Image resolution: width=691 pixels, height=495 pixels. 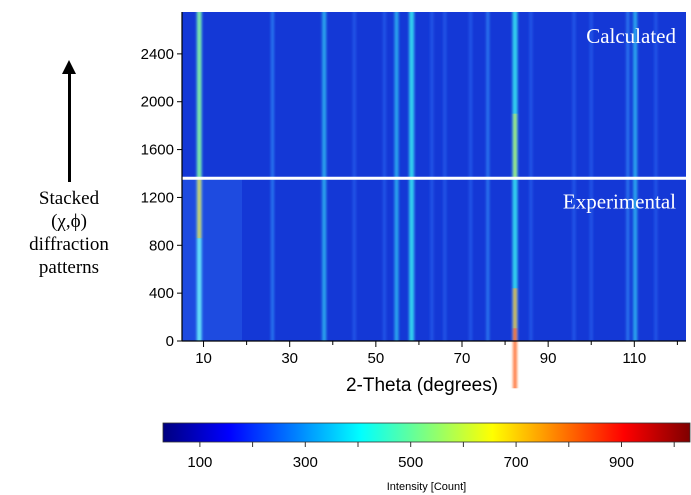 I want to click on up-arrow-head-icon, so click(x=69, y=67).